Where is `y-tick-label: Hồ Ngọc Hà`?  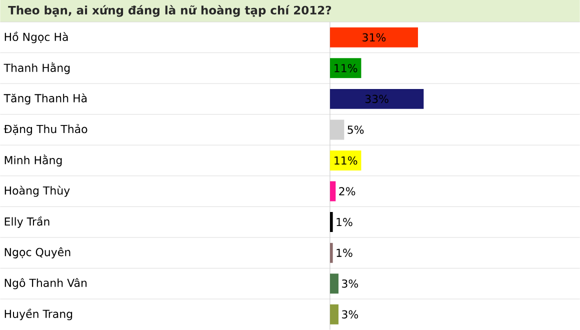 y-tick-label: Hồ Ngọc Hà is located at coordinates (36, 38).